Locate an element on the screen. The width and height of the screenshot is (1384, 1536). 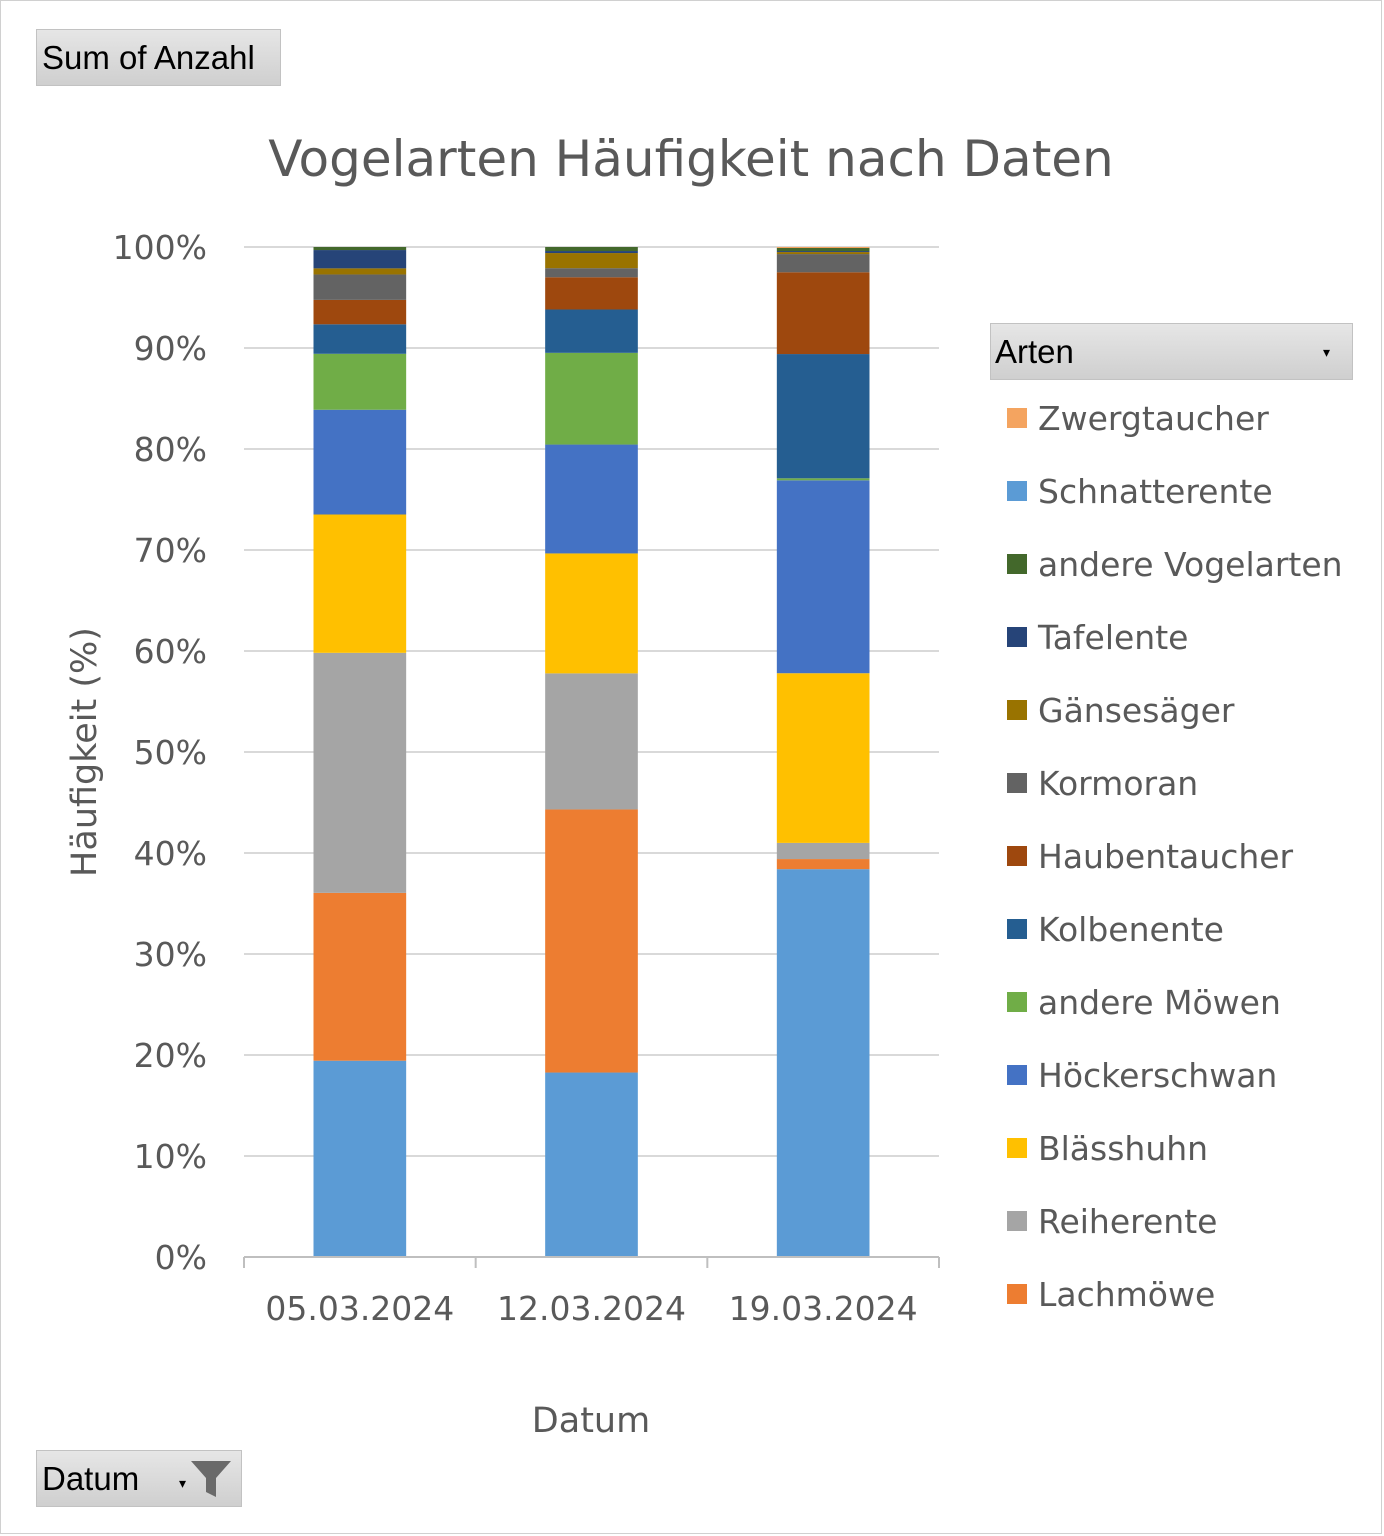
values-field-label: Sum of Anzahl is located at coordinates (148, 57).